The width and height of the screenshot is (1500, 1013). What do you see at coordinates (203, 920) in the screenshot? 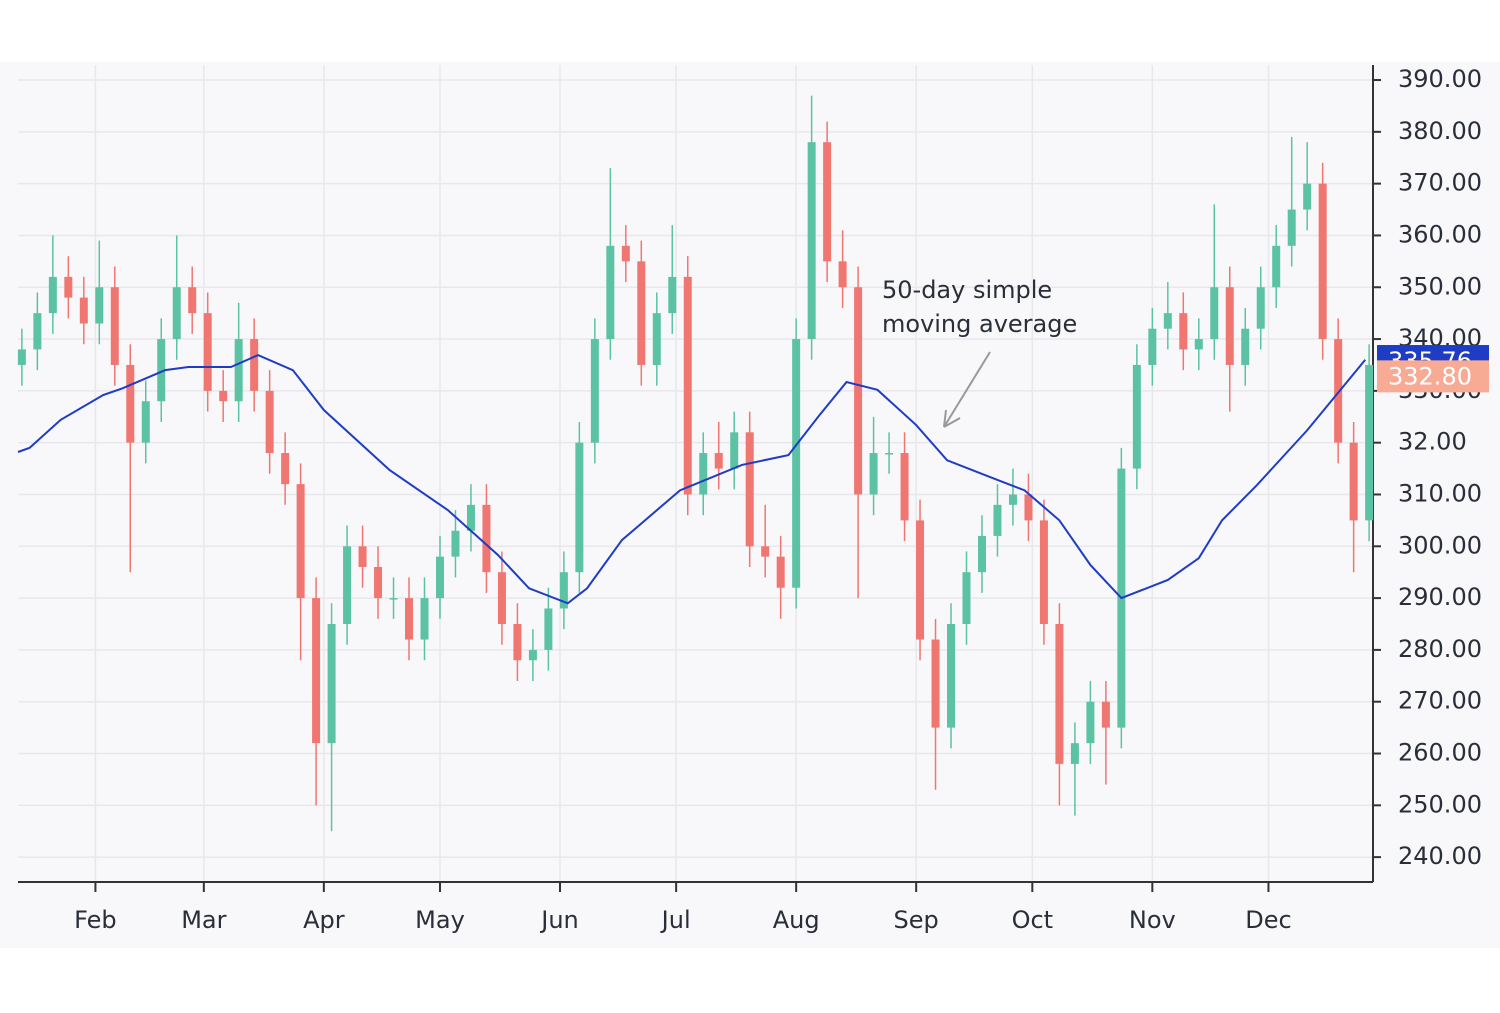
I see `x-tick-label: Mar` at bounding box center [203, 920].